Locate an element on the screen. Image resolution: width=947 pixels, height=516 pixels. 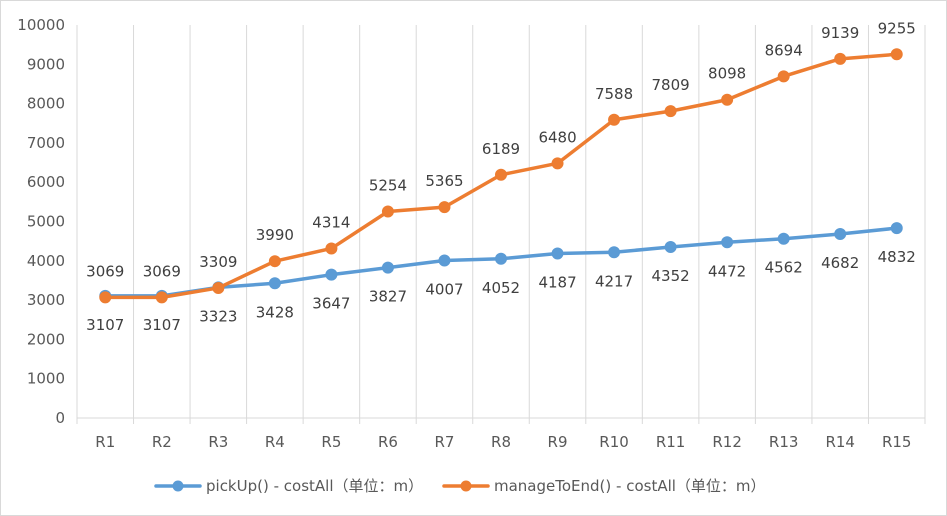
x-tick-label: R7 is located at coordinates (444, 442).